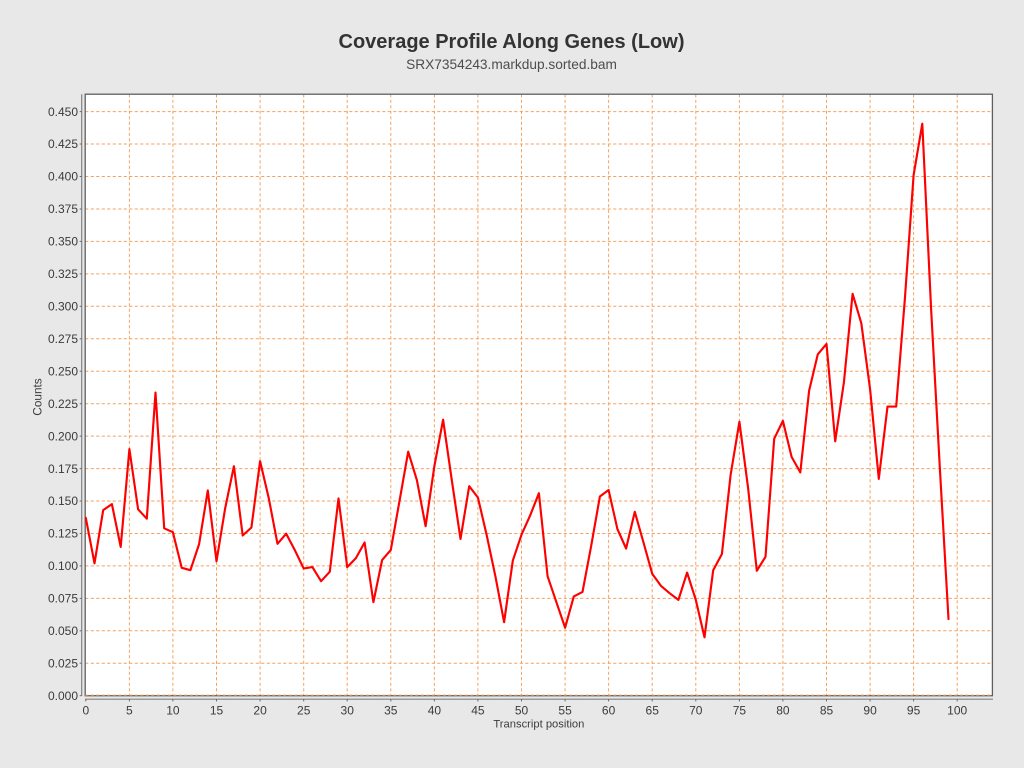  Describe the element at coordinates (783, 711) in the screenshot. I see `svg-text: 80` at that location.